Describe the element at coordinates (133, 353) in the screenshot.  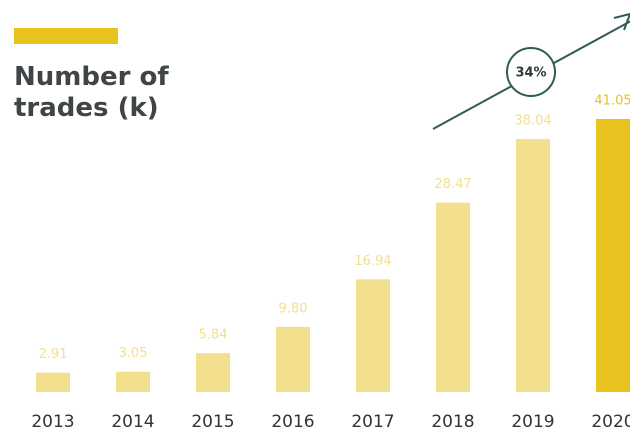
I see `value-label: 3.05` at that location.